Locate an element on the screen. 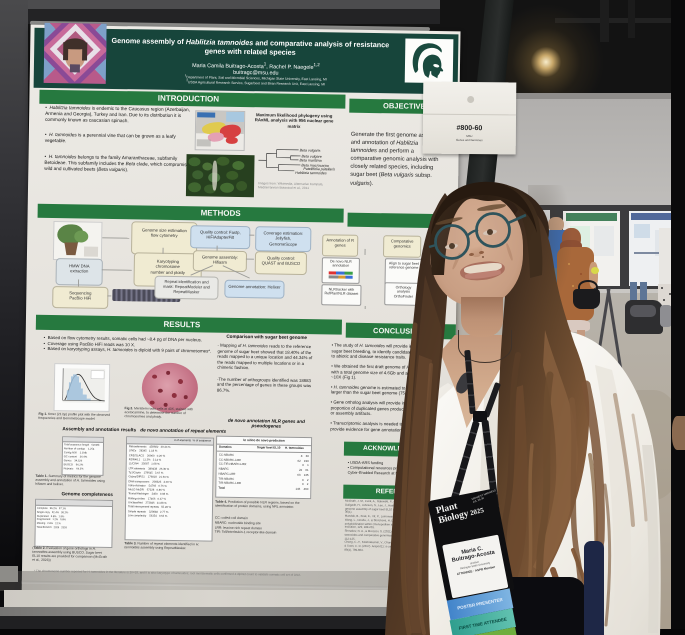 This screenshot has height=635, width=685. svg-text: Beta macrocarpa is located at coordinates (314, 165).